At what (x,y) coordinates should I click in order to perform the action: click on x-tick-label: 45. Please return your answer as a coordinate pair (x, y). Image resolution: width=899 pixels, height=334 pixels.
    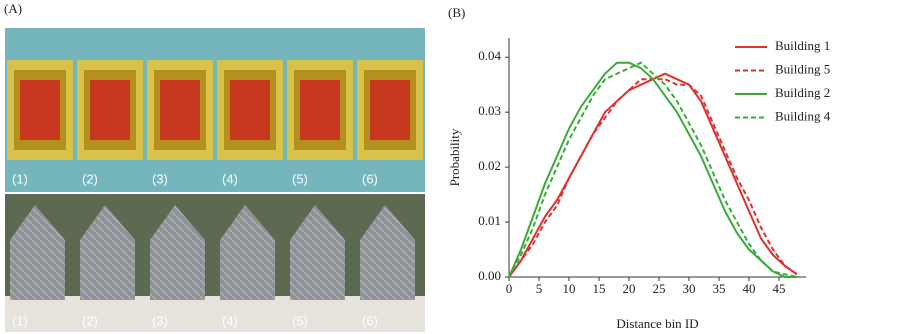
    Looking at the image, I should click on (779, 288).